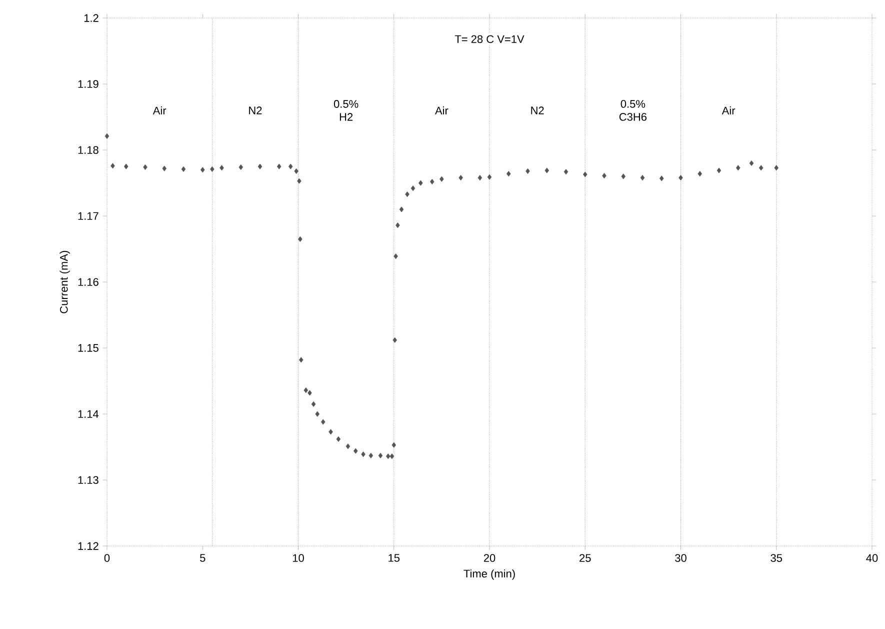 This screenshot has width=885, height=629. Describe the element at coordinates (88, 348) in the screenshot. I see `y-tick-label: 1.15` at that location.